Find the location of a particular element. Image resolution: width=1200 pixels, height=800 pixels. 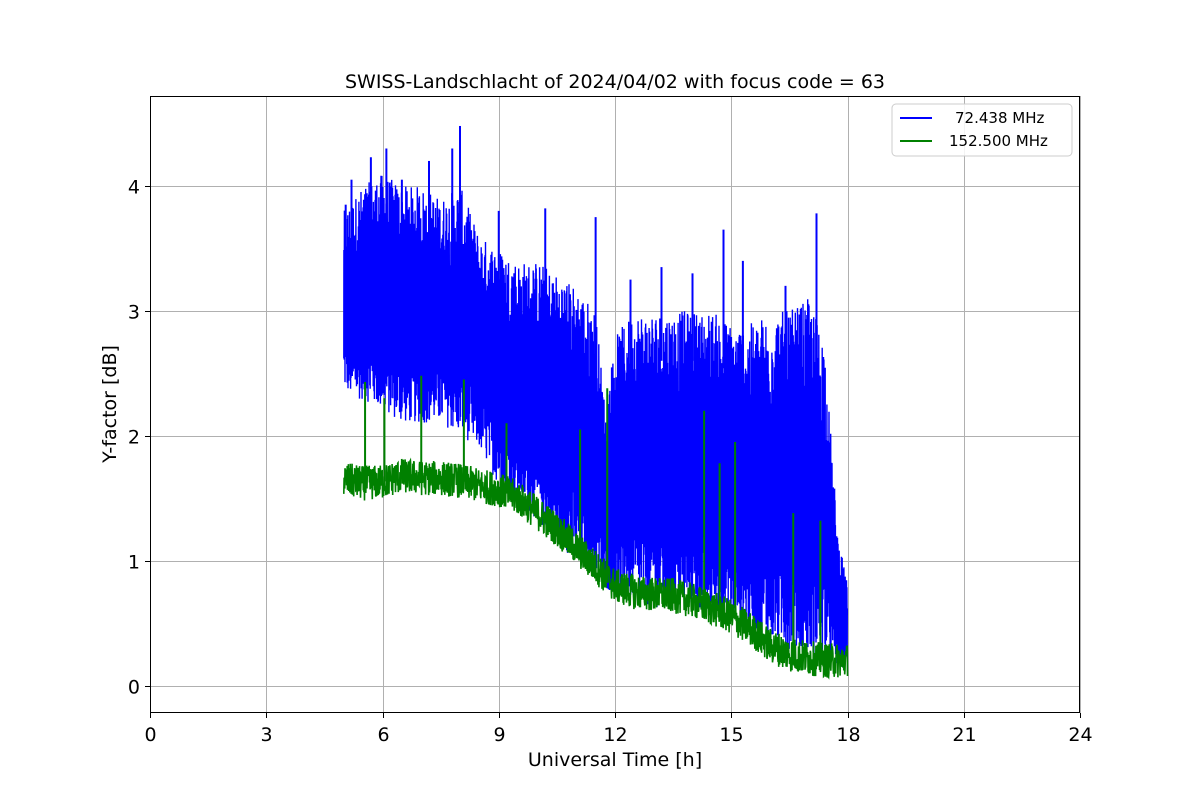

x-tick-label: 21 is located at coordinates (964, 735).